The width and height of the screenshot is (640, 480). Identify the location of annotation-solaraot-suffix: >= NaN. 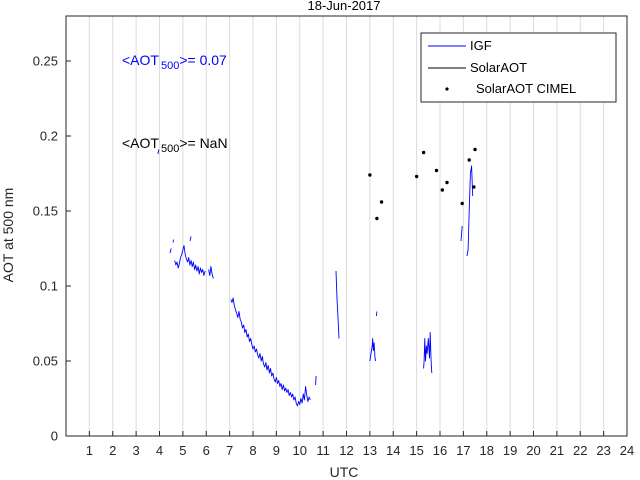
(203, 143).